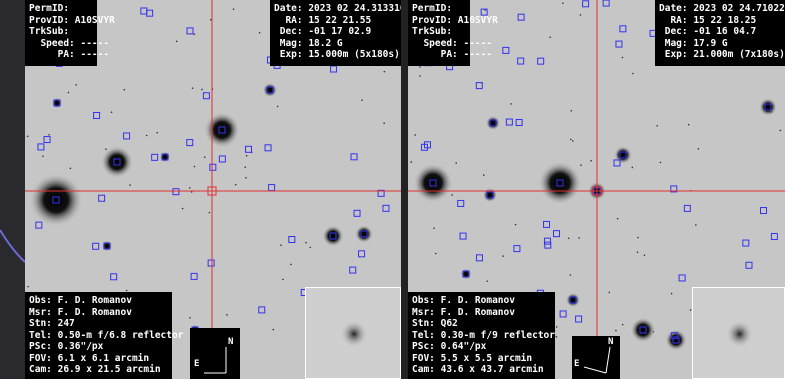  I want to click on text-line: PSc: 0.64"/px, so click(449, 346).